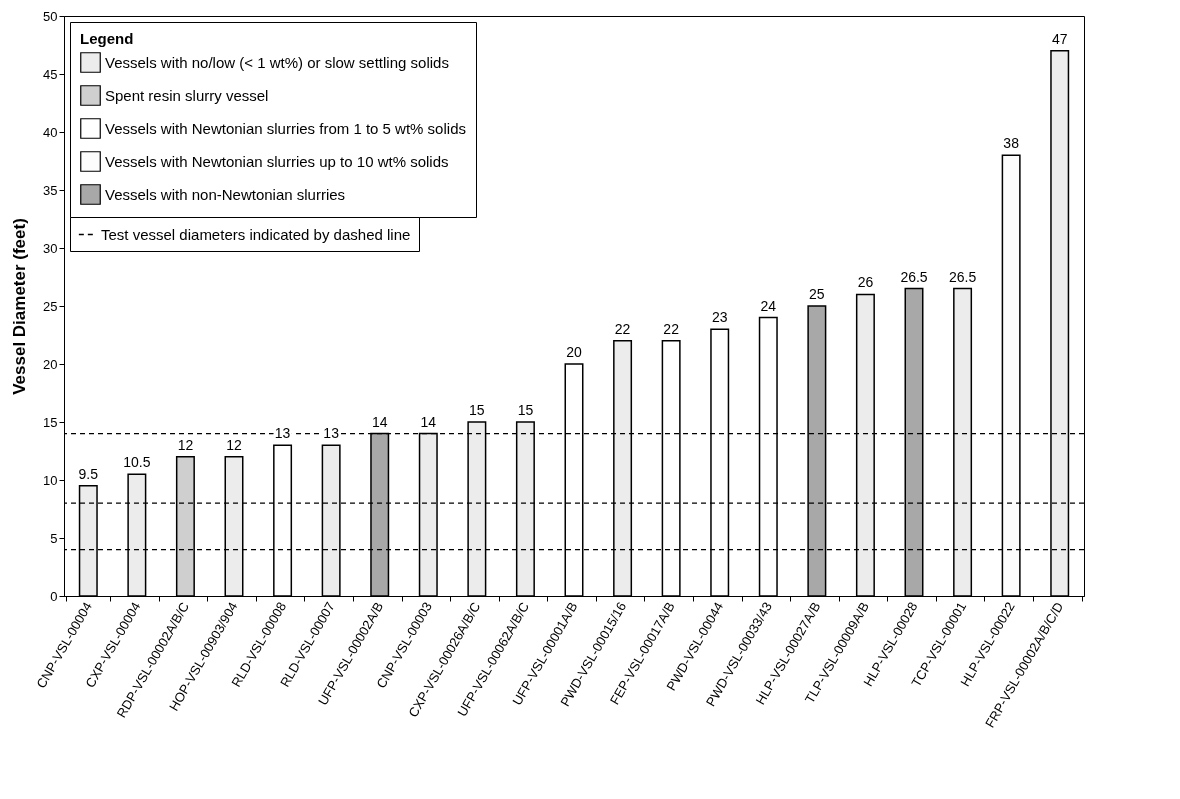 The image size is (1180, 799). Describe the element at coordinates (54, 596) in the screenshot. I see `y-tick-label: 0` at that location.